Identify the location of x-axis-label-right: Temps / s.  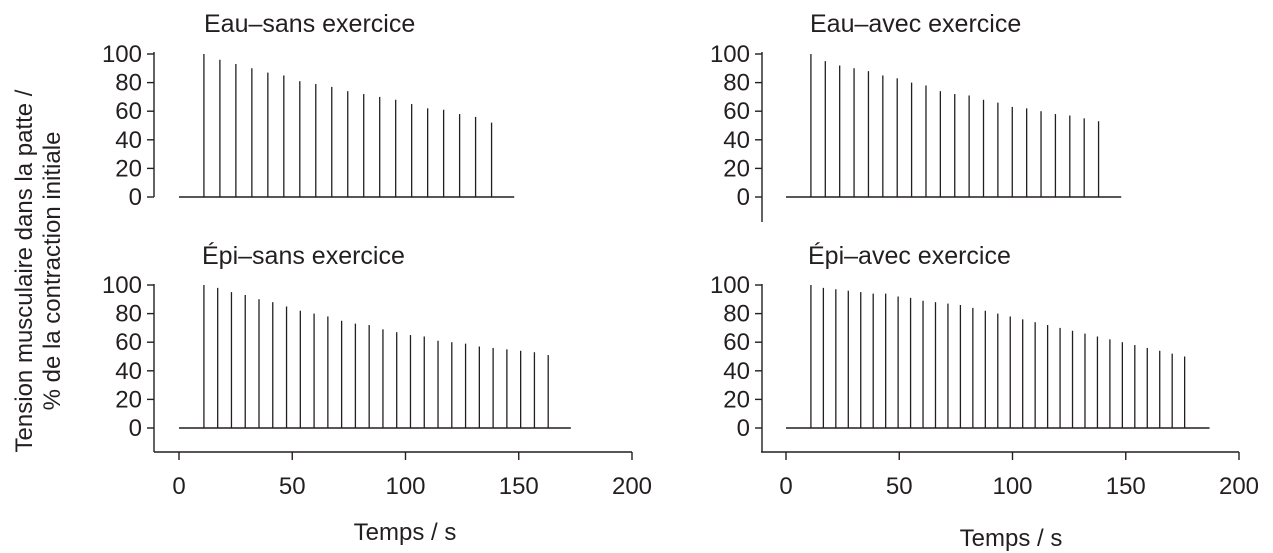
(1011, 538).